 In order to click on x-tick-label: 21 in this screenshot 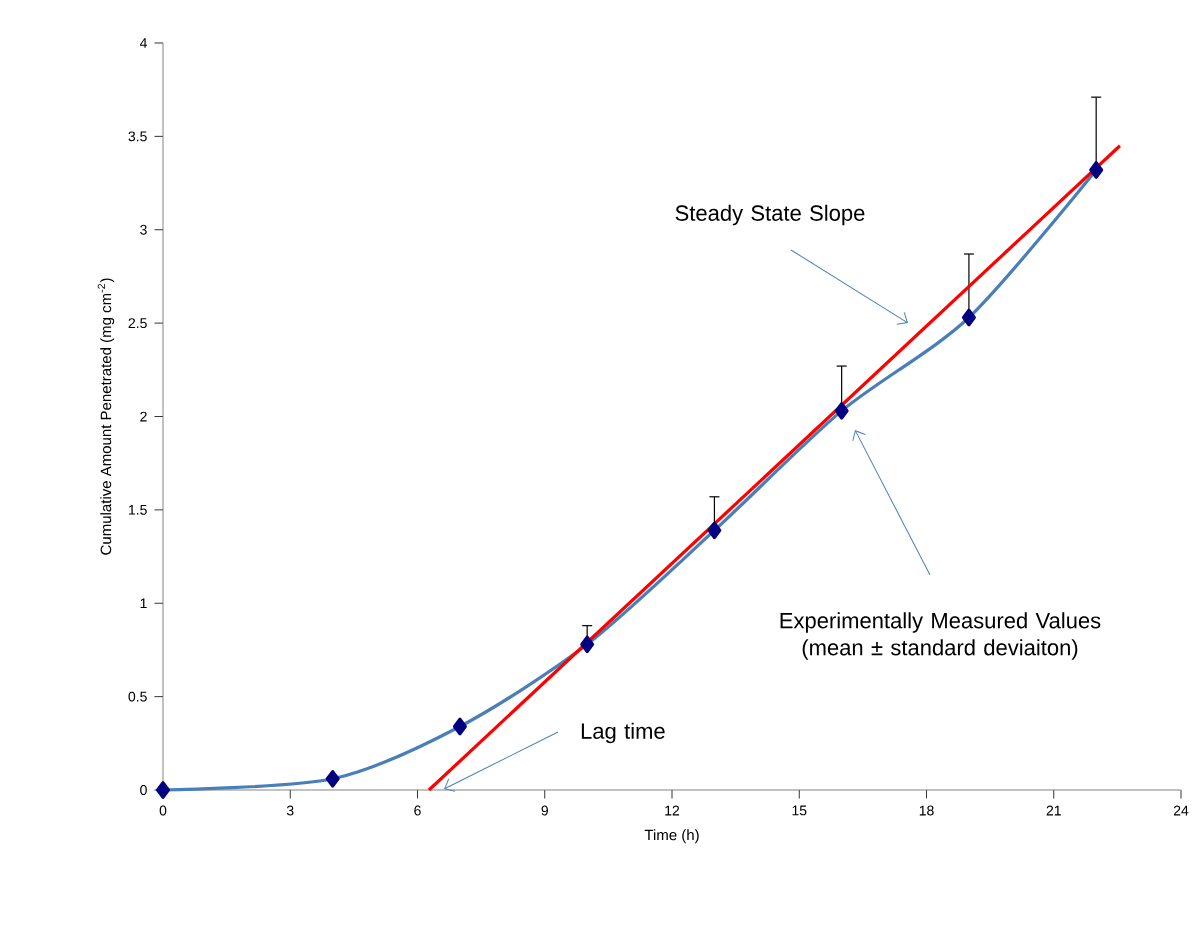, I will do `click(1053, 810)`.